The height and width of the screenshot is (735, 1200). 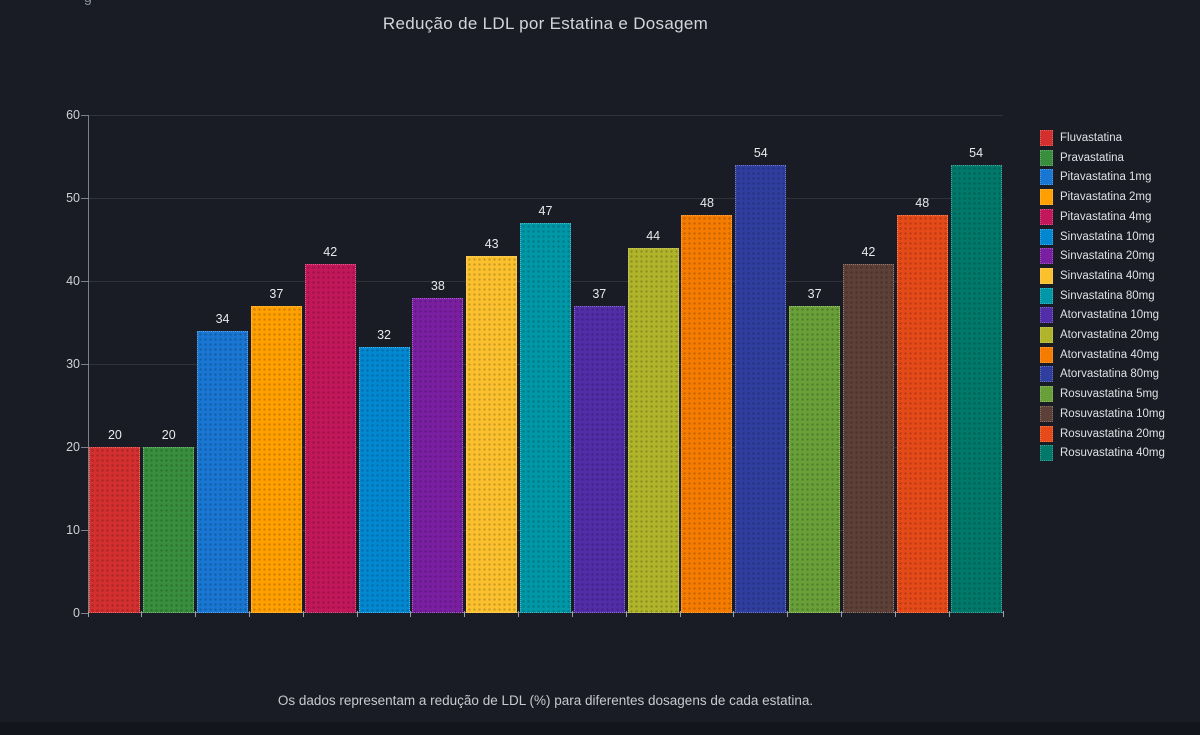 I want to click on y-axis-tick-label: 40, so click(x=73, y=281).